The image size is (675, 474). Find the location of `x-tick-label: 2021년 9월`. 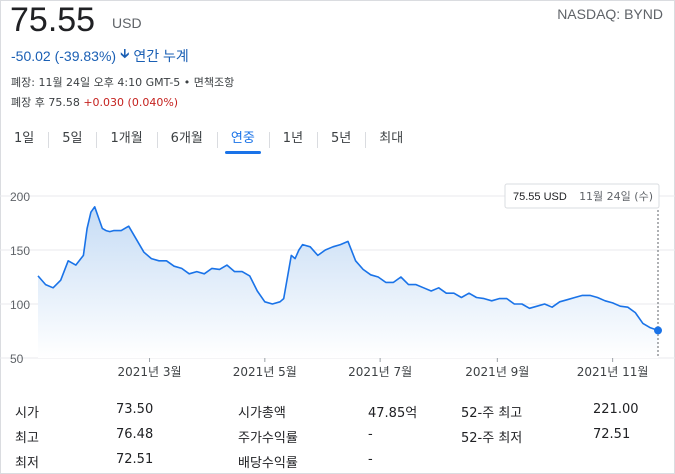

x-tick-label: 2021년 9월 is located at coordinates (497, 372).